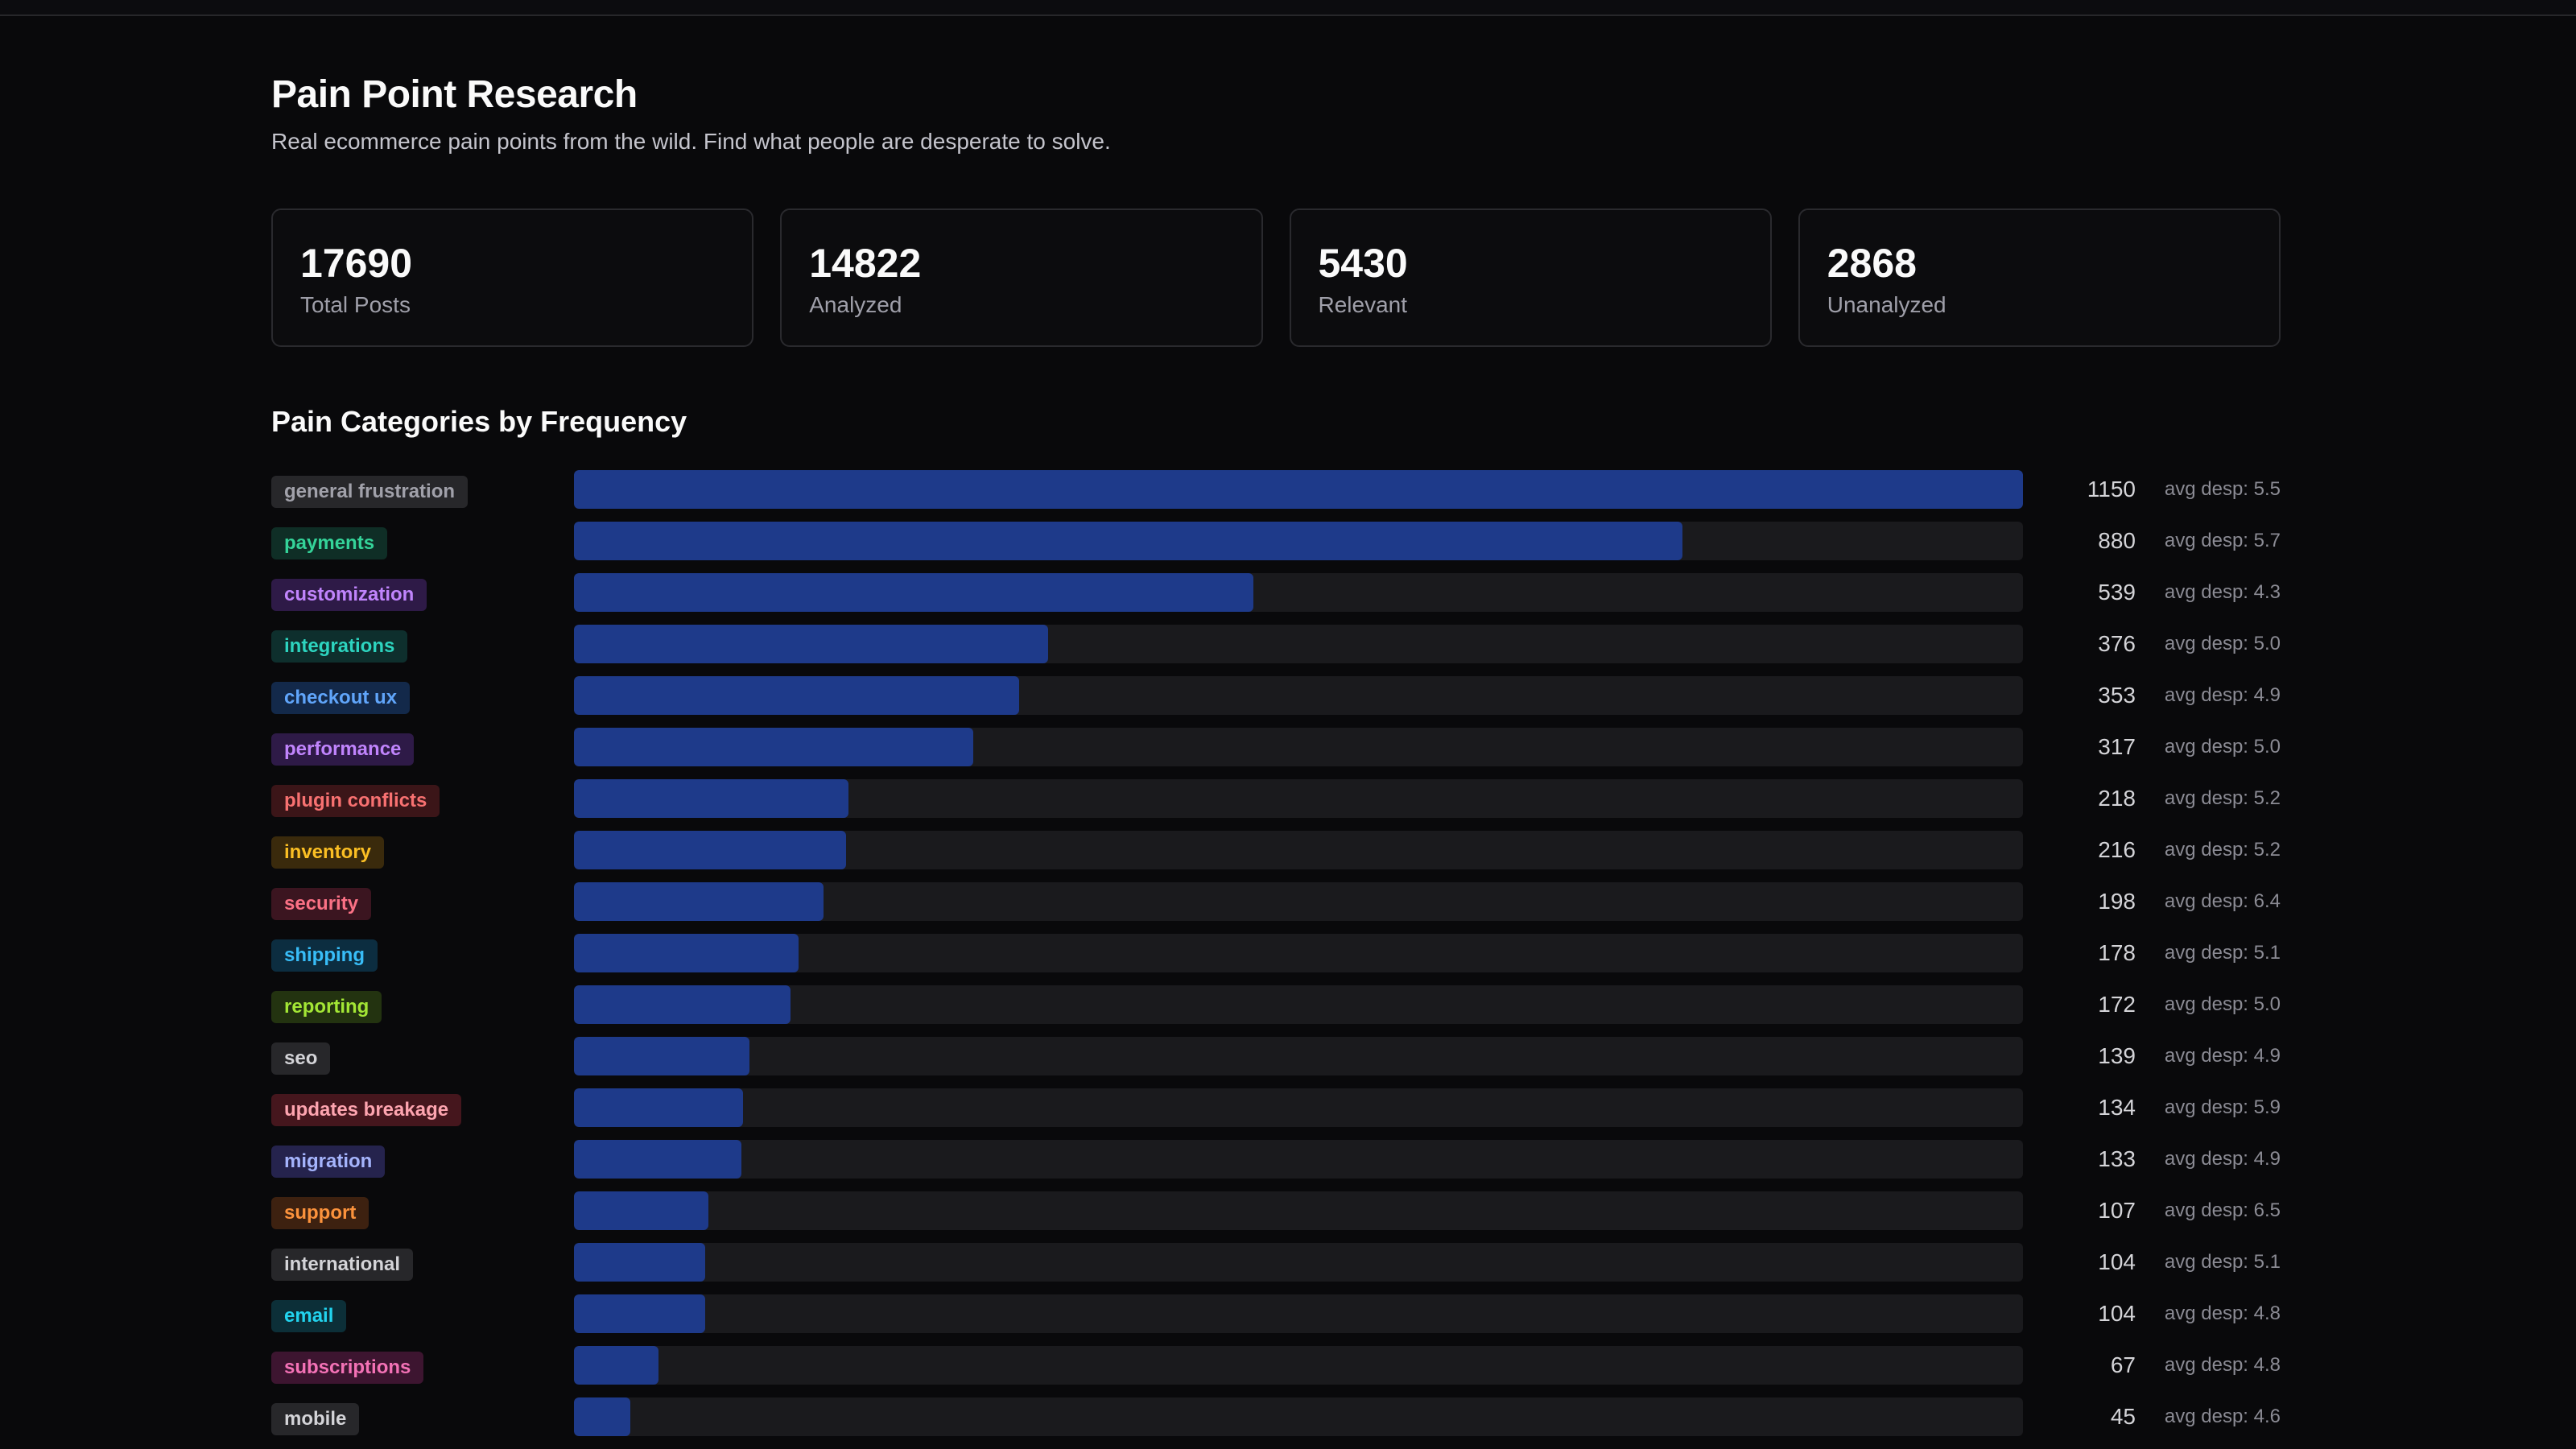 The height and width of the screenshot is (1449, 2576). Describe the element at coordinates (309, 1316) in the screenshot. I see `category-tag: email` at that location.